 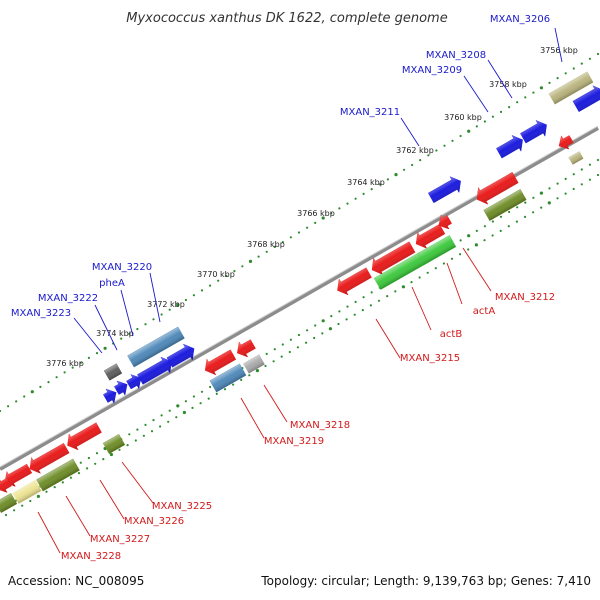 What do you see at coordinates (294, 441) in the screenshot?
I see `gene-label-text: MXAN_3219` at bounding box center [294, 441].